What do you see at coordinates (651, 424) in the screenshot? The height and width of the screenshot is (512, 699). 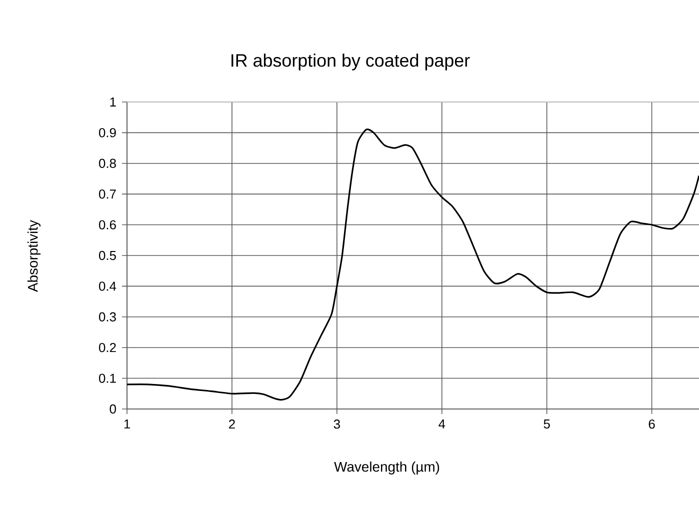 I see `x-tick-label: 6` at bounding box center [651, 424].